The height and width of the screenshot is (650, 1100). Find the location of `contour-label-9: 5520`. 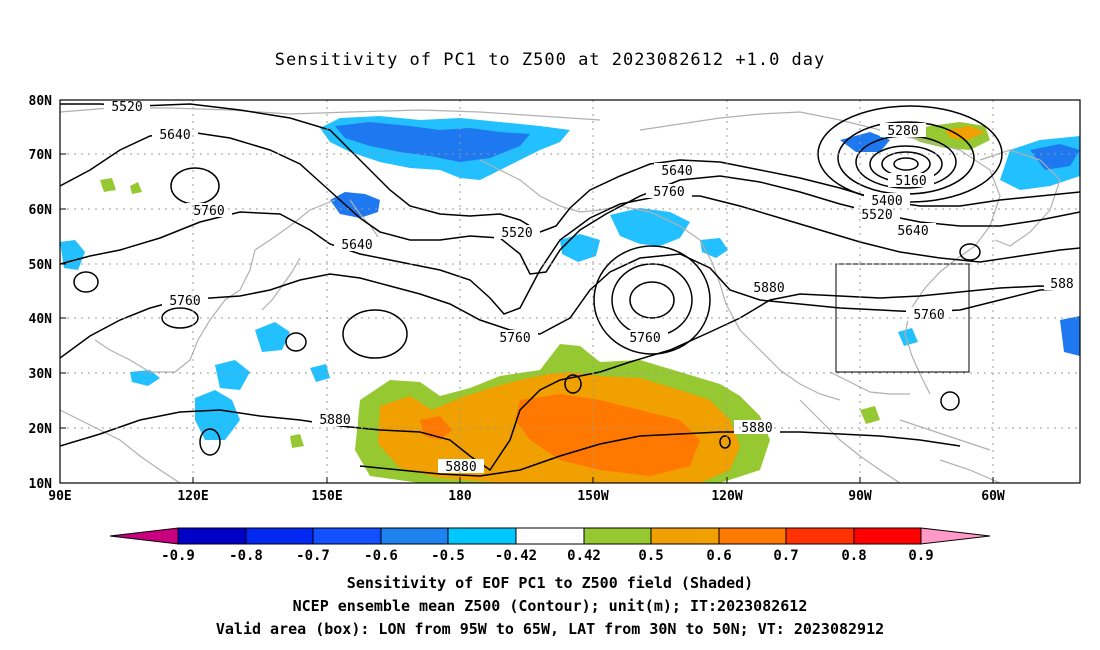

contour-label-9: 5520 is located at coordinates (517, 233).